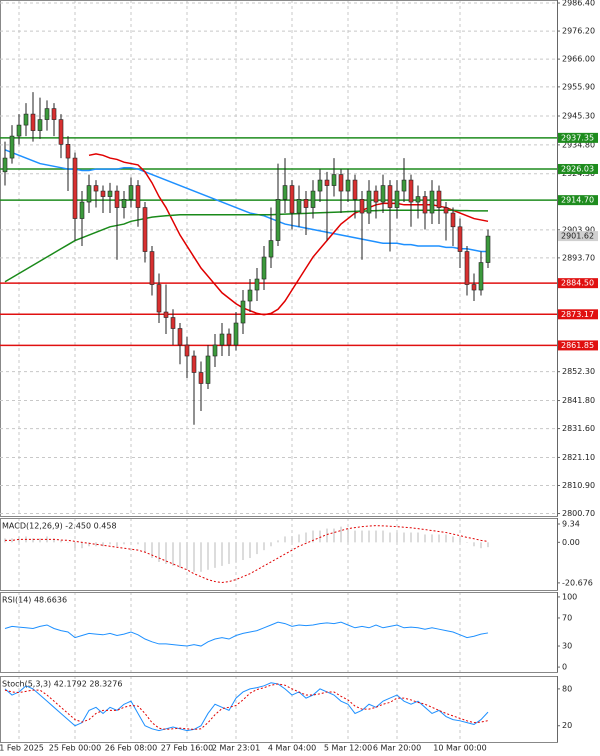 Image resolution: width=600 pixels, height=756 pixels. I want to click on panel-frame, so click(279, 632).